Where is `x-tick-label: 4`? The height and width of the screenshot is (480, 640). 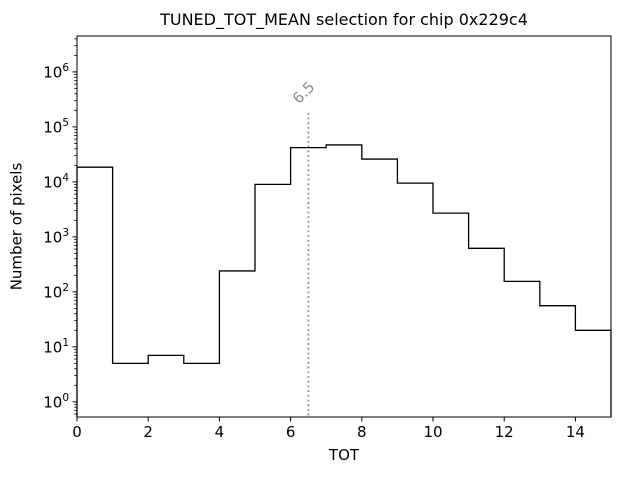 x-tick-label: 4 is located at coordinates (220, 432).